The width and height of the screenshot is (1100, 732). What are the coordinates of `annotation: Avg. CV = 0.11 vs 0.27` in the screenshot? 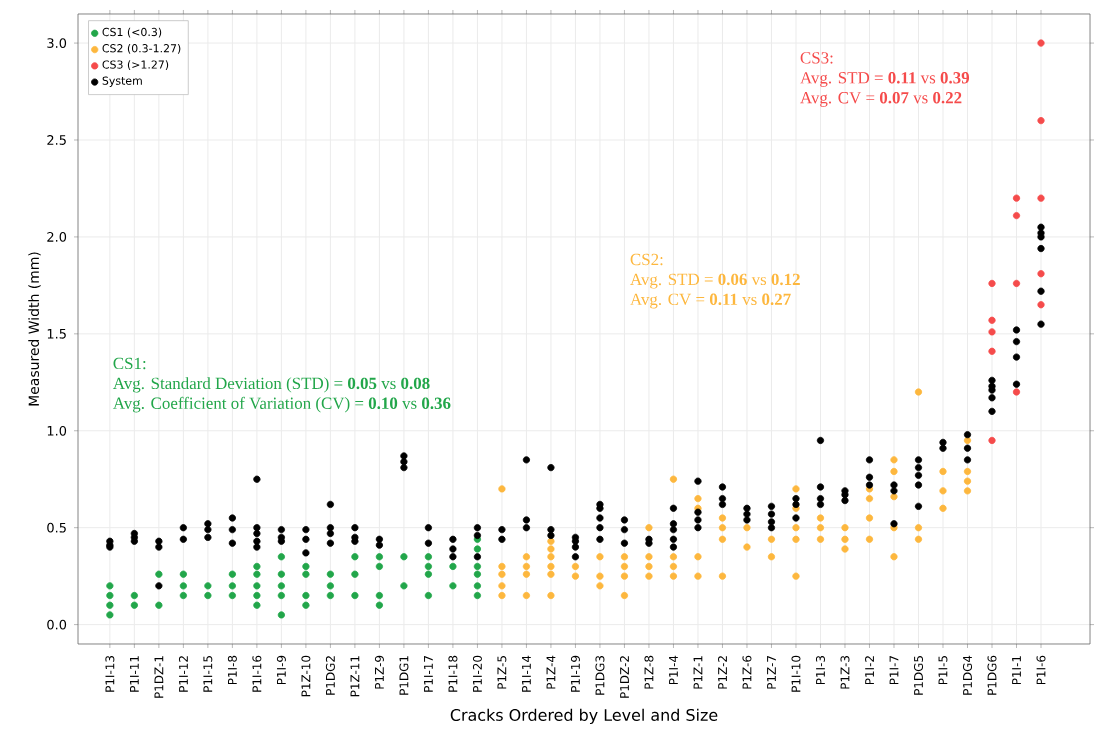 It's located at (710, 301).